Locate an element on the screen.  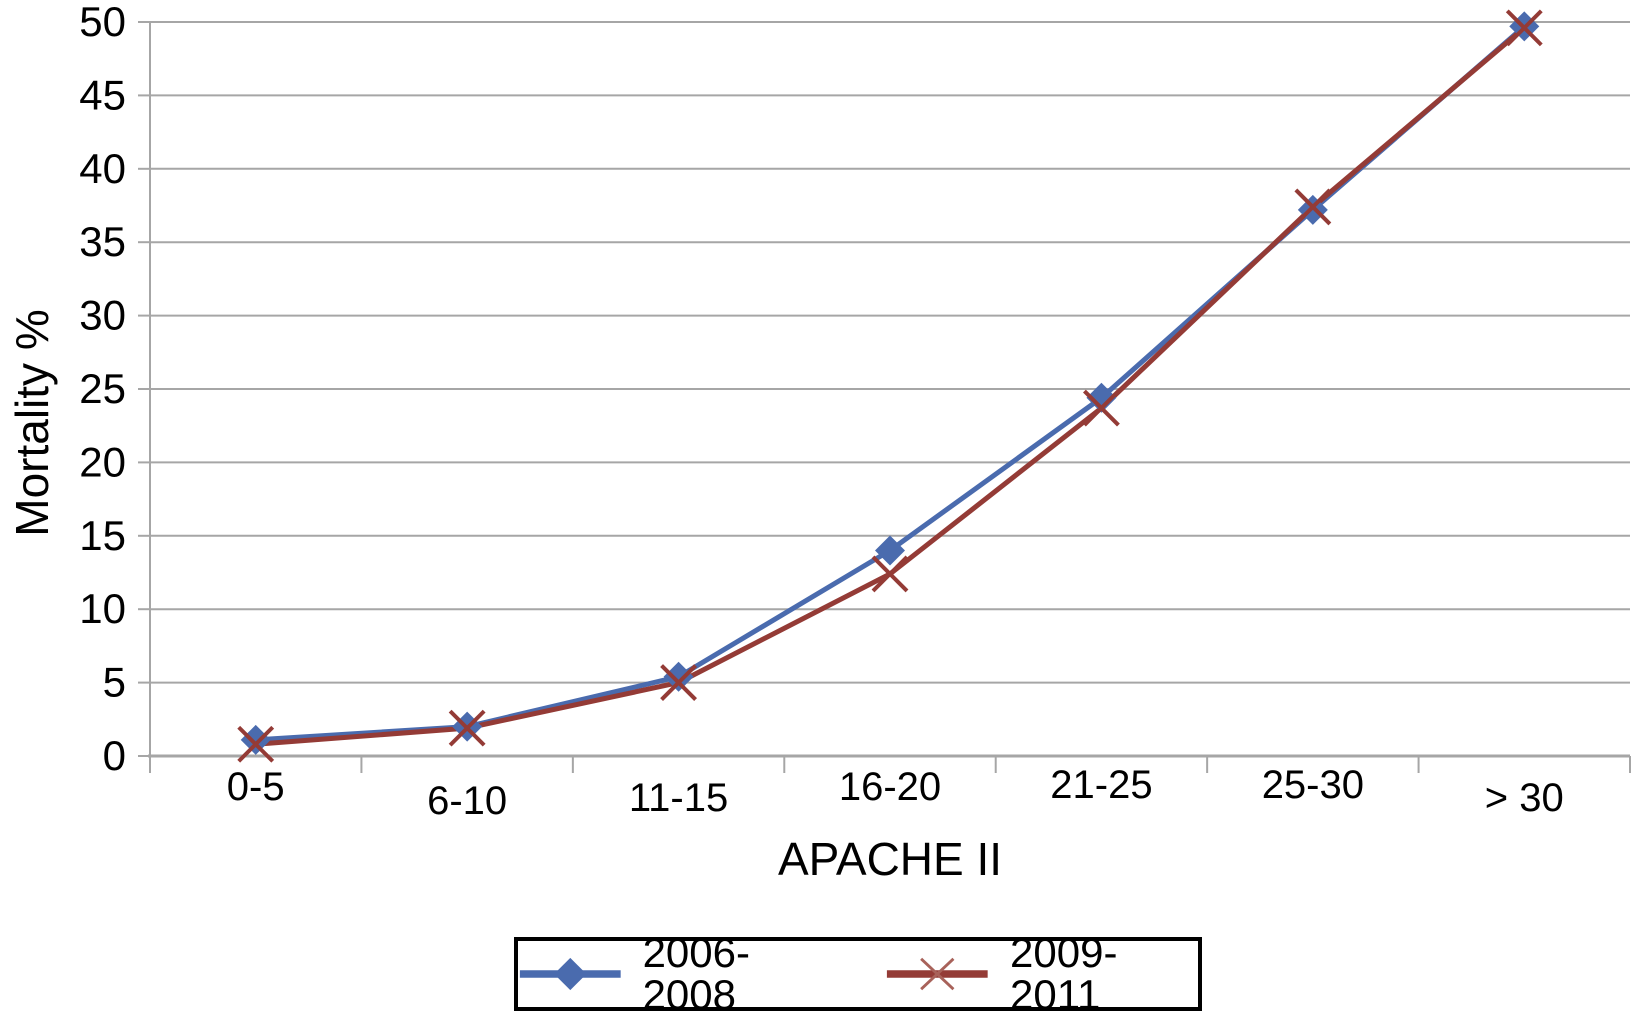
legend-entry-series1: 2006-2008 is located at coordinates (675, 971).